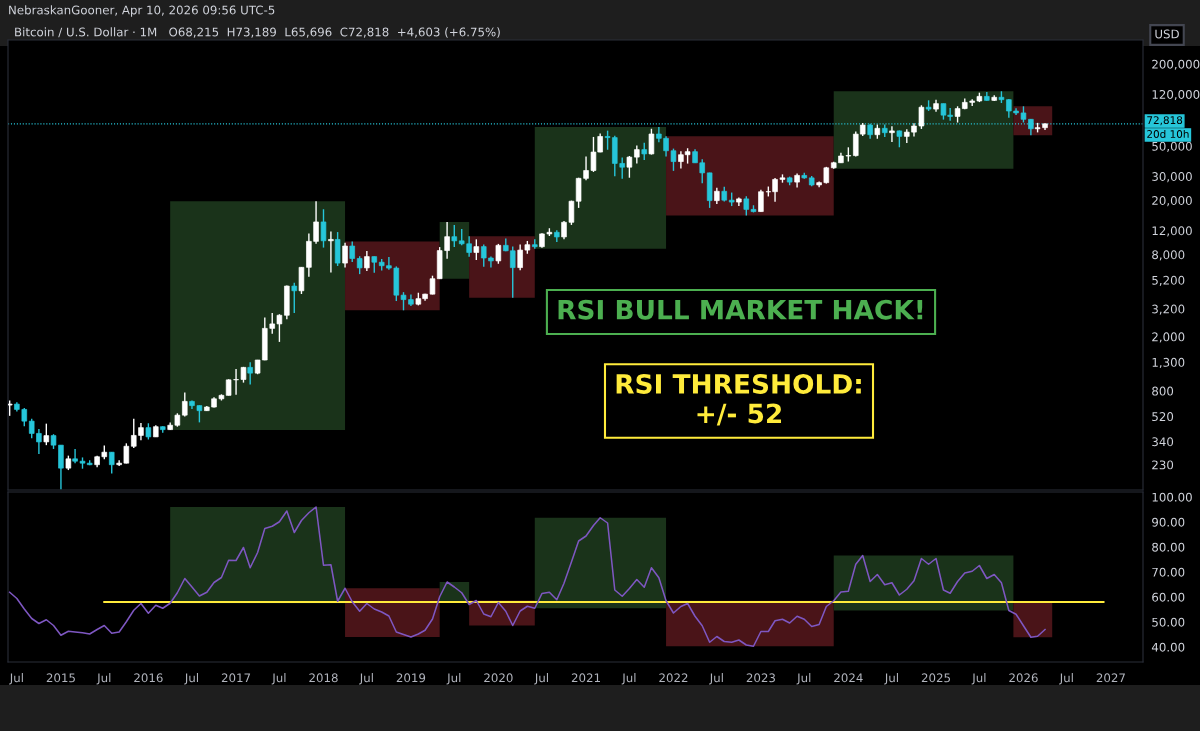 The width and height of the screenshot is (1200, 731). What do you see at coordinates (1168, 522) in the screenshot?
I see `y-tick-label: 90.00` at bounding box center [1168, 522].